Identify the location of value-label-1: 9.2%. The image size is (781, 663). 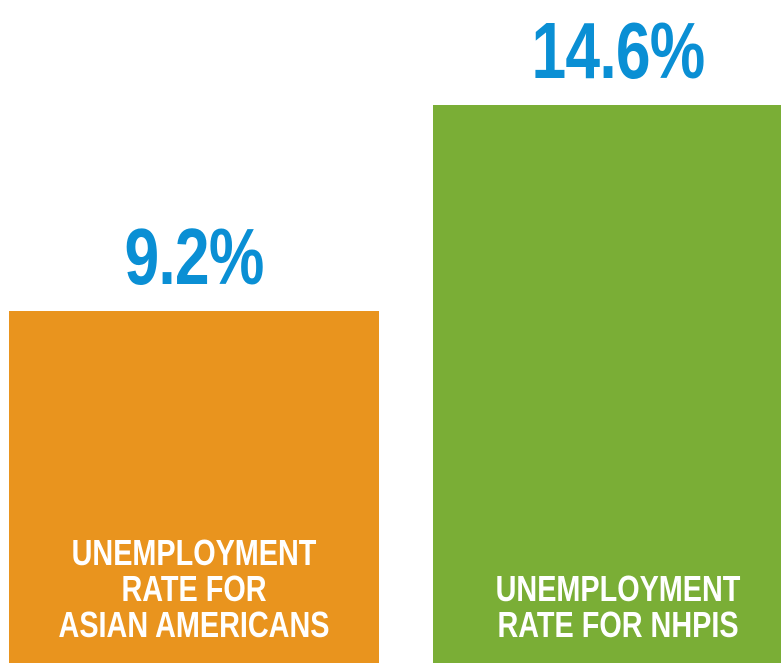
(194, 256).